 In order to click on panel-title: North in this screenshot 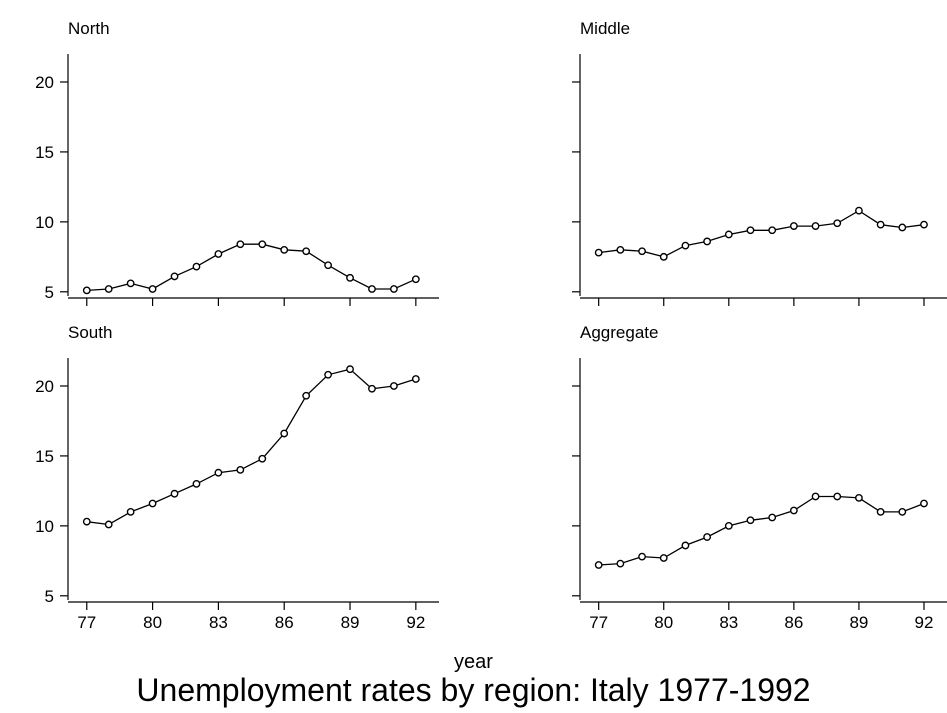, I will do `click(89, 28)`.